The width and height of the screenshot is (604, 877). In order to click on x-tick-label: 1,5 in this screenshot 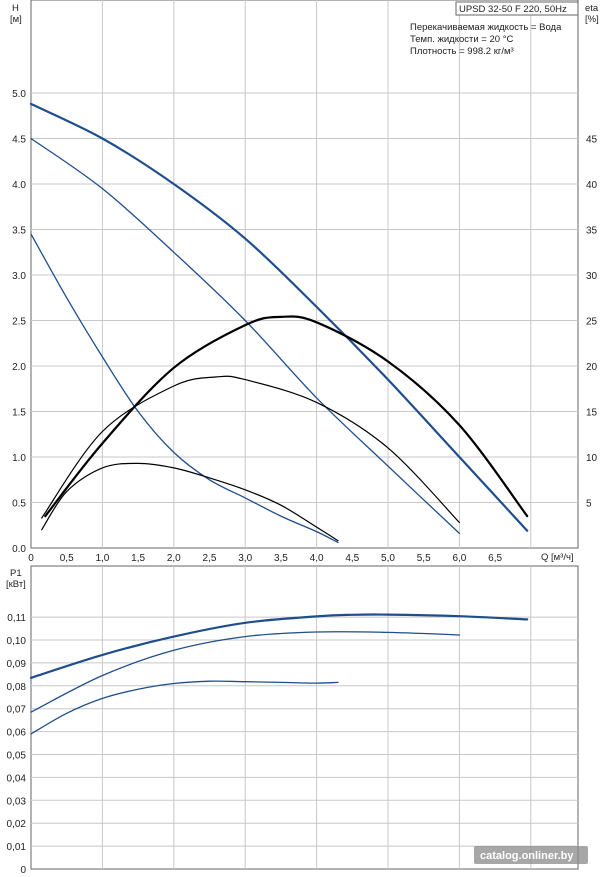, I will do `click(138, 558)`.